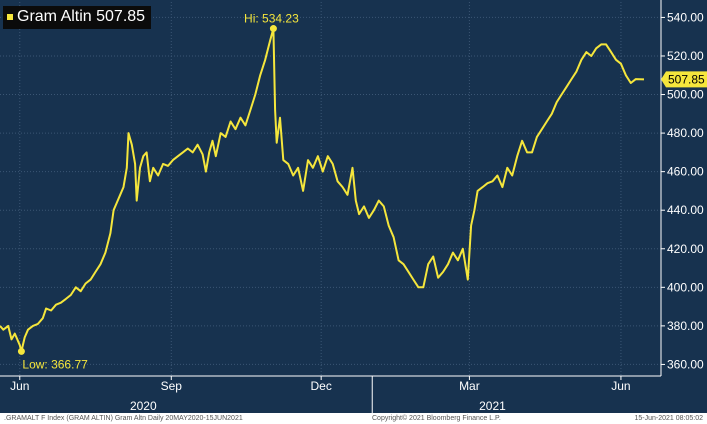 Image resolution: width=707 pixels, height=424 pixels. I want to click on year-label: 2020, so click(143, 406).